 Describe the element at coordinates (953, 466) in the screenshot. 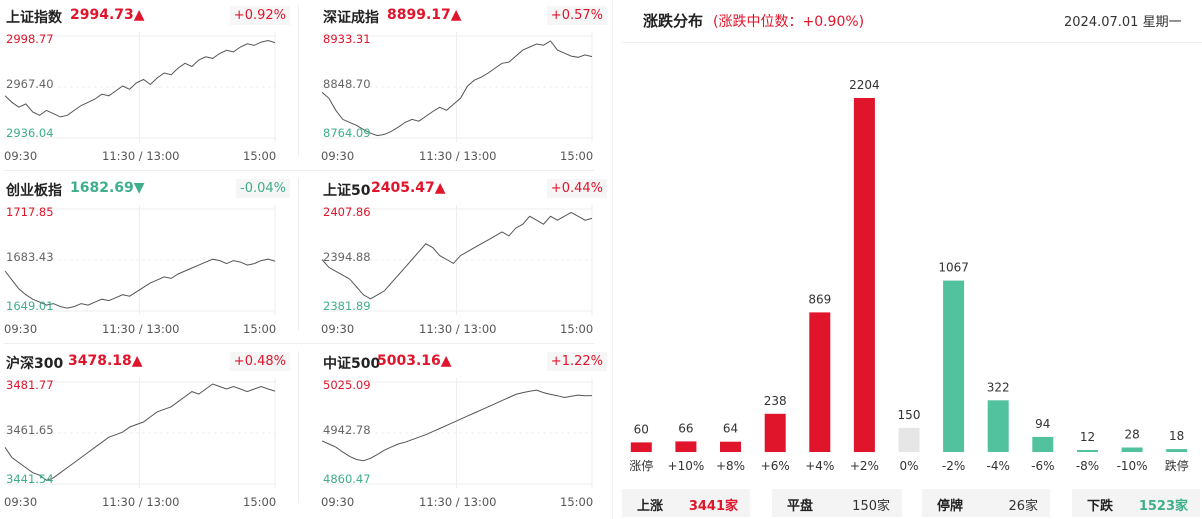

I see `bar-category-label: -2%` at that location.